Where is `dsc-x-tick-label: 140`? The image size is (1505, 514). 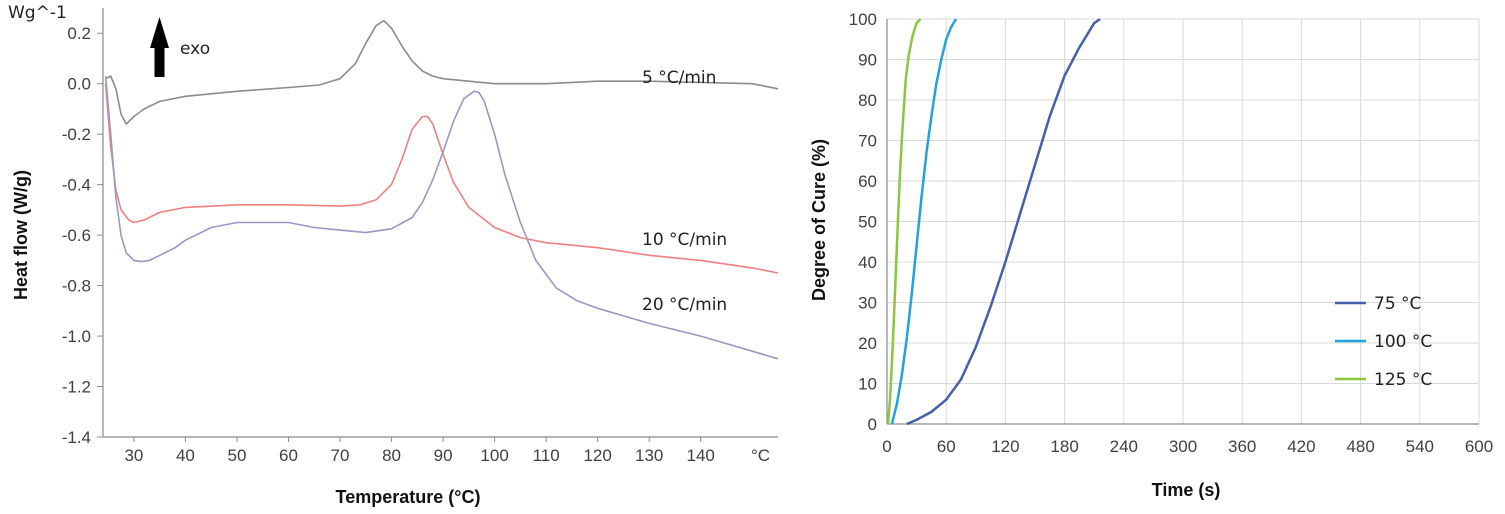
dsc-x-tick-label: 140 is located at coordinates (701, 455).